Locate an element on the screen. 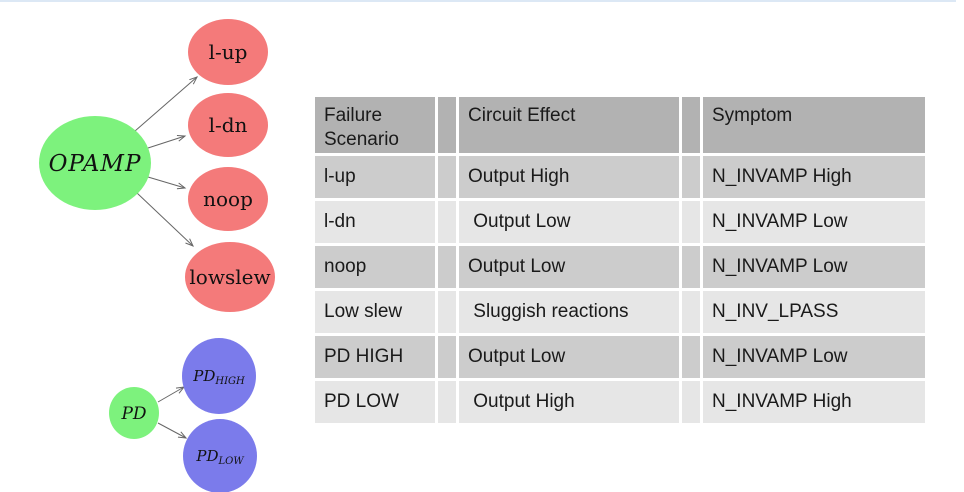 This screenshot has height=492, width=964. row0-scenario: l-up is located at coordinates (375, 177).